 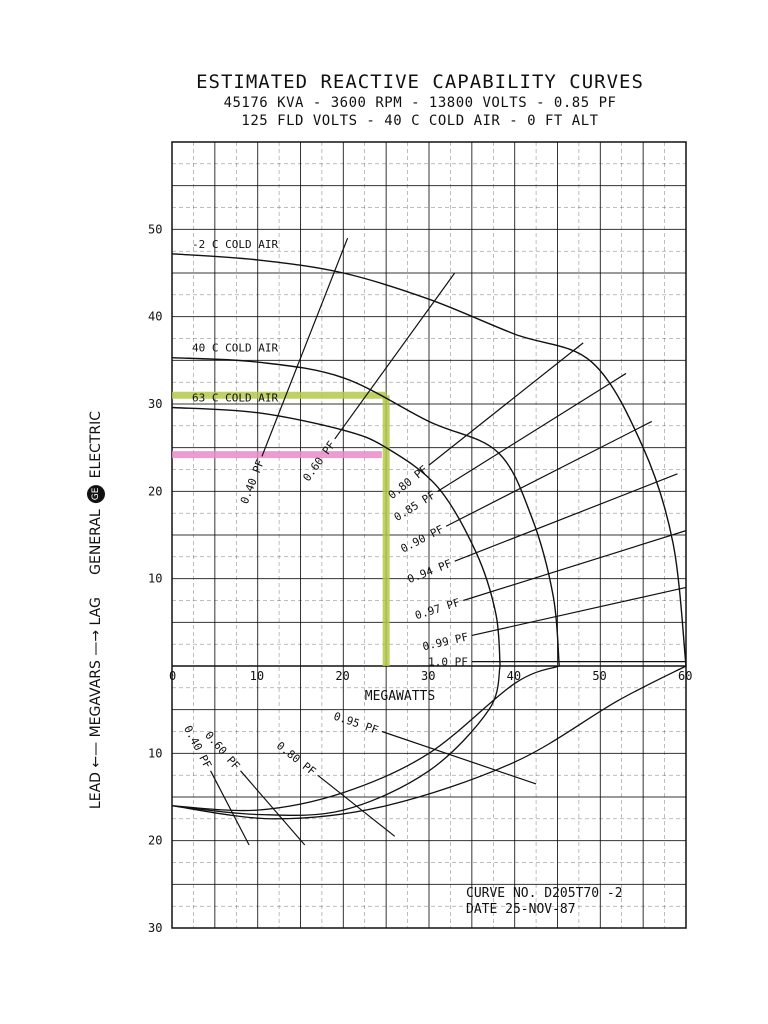 I want to click on x-tick-label: 20, so click(x=342, y=676).